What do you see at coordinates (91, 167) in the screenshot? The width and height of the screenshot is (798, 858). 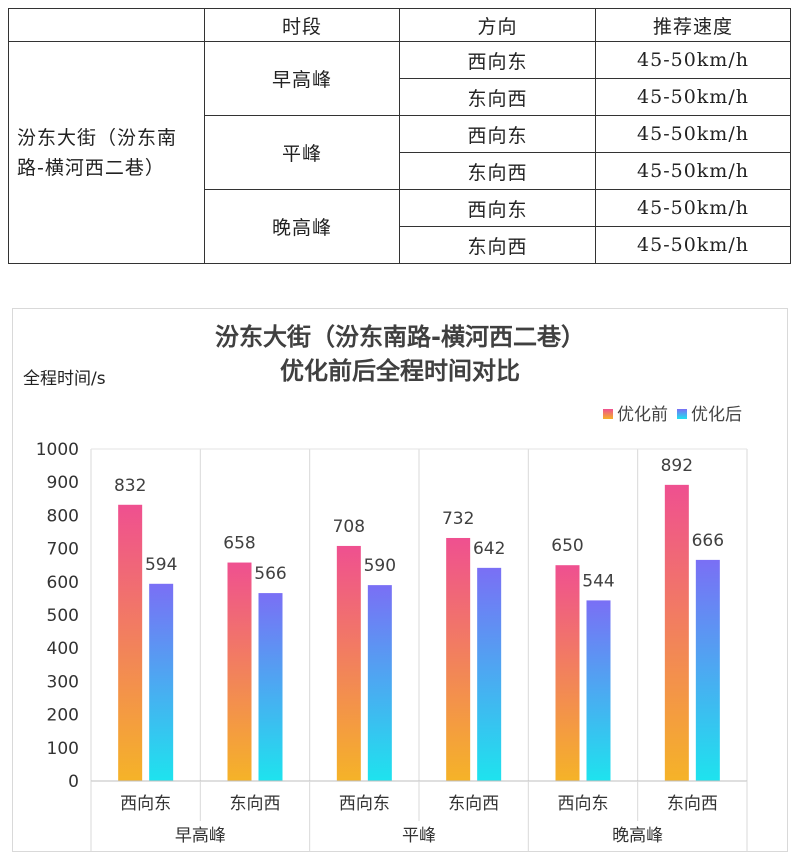 I see `road-name-line2: 路-横河西二巷）` at bounding box center [91, 167].